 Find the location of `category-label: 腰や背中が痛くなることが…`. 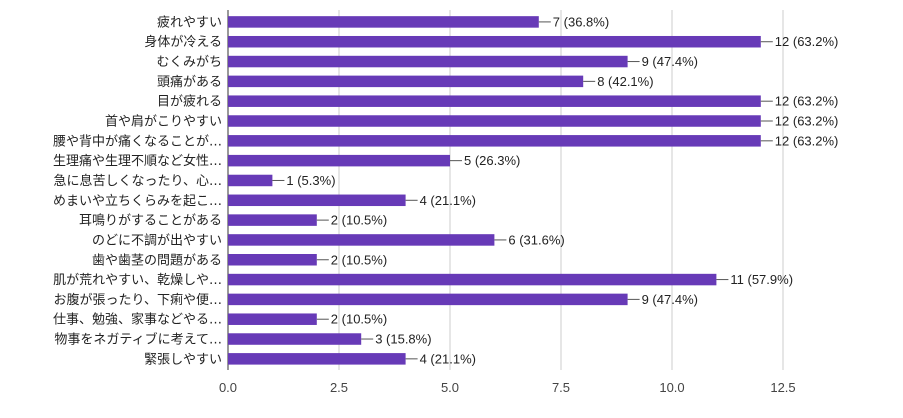

category-label: 腰や背中が痛くなることが… is located at coordinates (137, 141).